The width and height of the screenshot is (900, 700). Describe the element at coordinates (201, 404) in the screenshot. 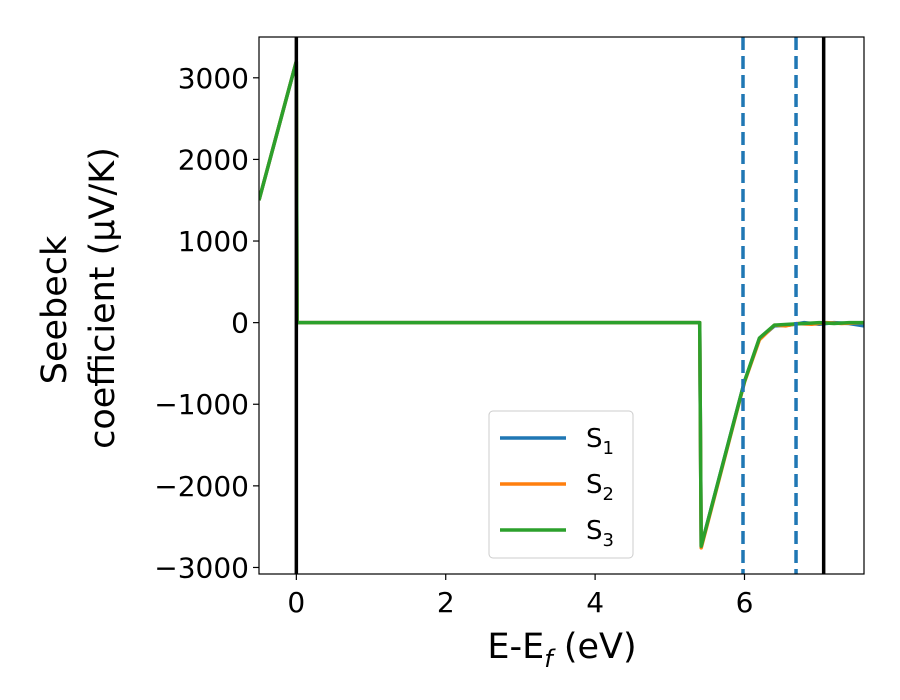

I see `y-tick-label: −1000` at that location.